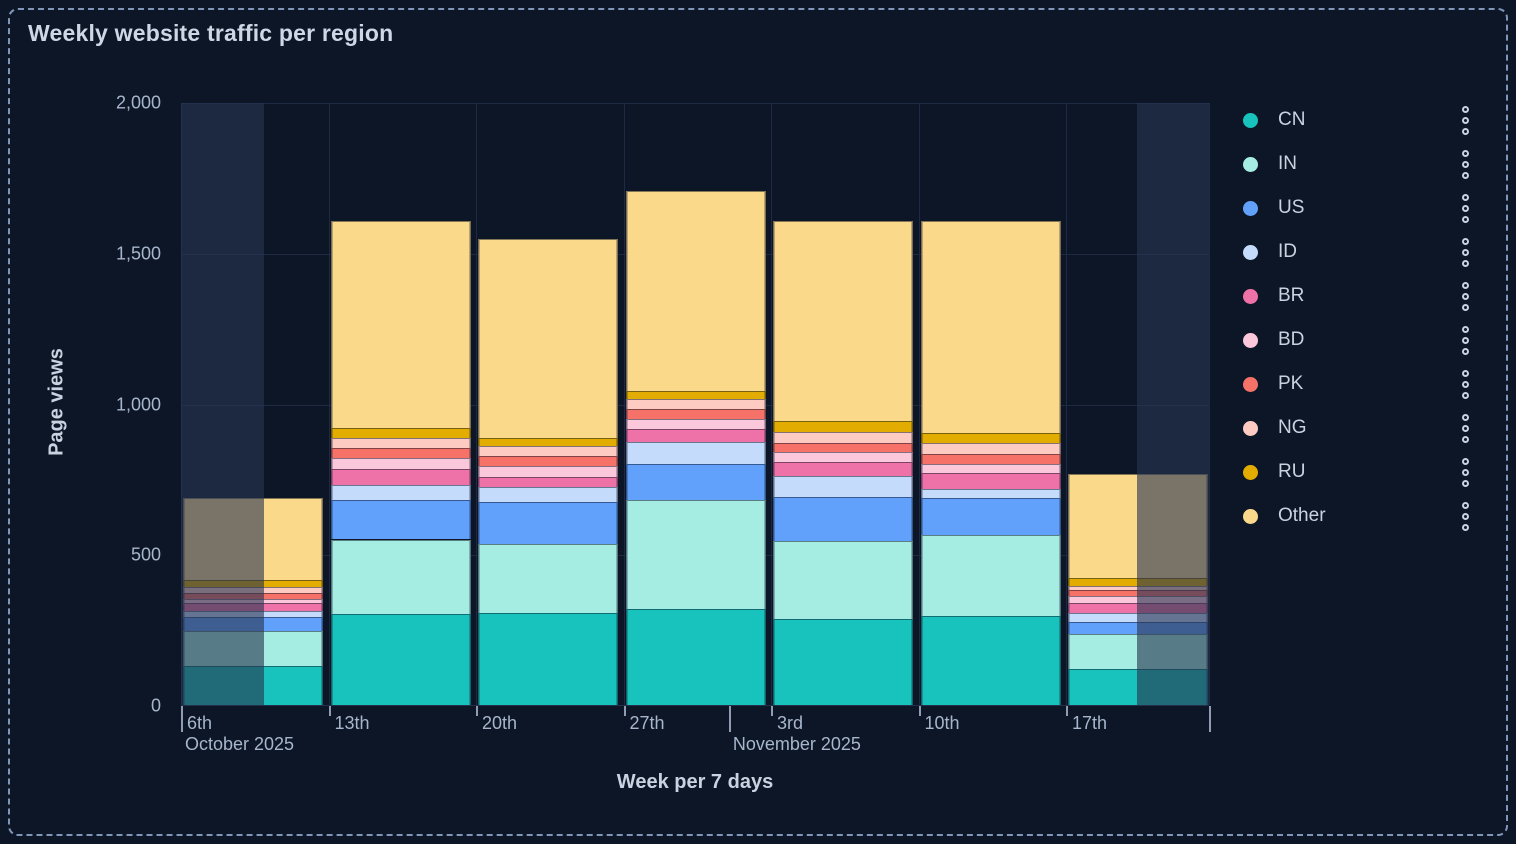 The height and width of the screenshot is (844, 1516). What do you see at coordinates (1357, 296) in the screenshot?
I see `legend-item-BR: BR` at bounding box center [1357, 296].